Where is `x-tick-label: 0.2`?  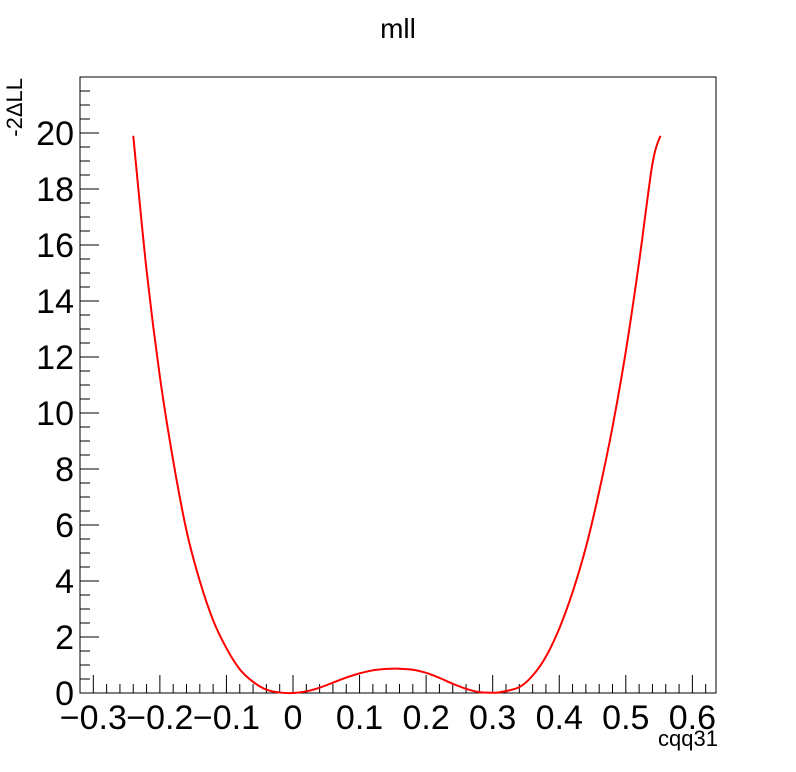 x-tick-label: 0.2 is located at coordinates (425, 718).